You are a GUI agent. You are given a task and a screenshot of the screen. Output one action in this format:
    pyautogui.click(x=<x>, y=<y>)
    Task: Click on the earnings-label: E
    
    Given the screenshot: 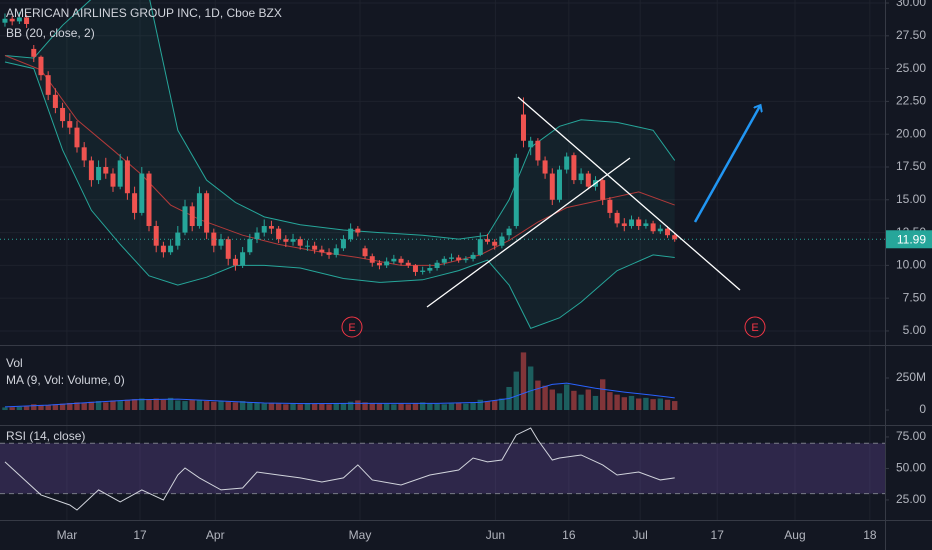 What is the action you would take?
    pyautogui.click(x=754, y=328)
    